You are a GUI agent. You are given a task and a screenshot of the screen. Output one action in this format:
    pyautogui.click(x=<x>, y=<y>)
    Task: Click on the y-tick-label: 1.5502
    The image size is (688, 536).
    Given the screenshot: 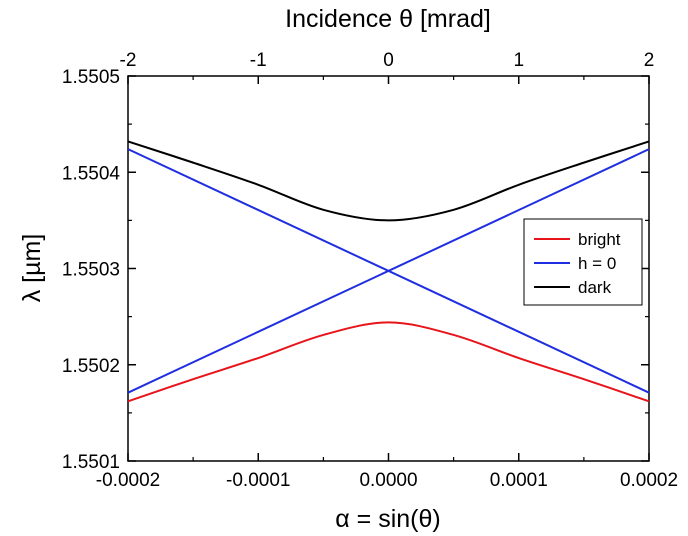 What is the action you would take?
    pyautogui.click(x=91, y=366)
    